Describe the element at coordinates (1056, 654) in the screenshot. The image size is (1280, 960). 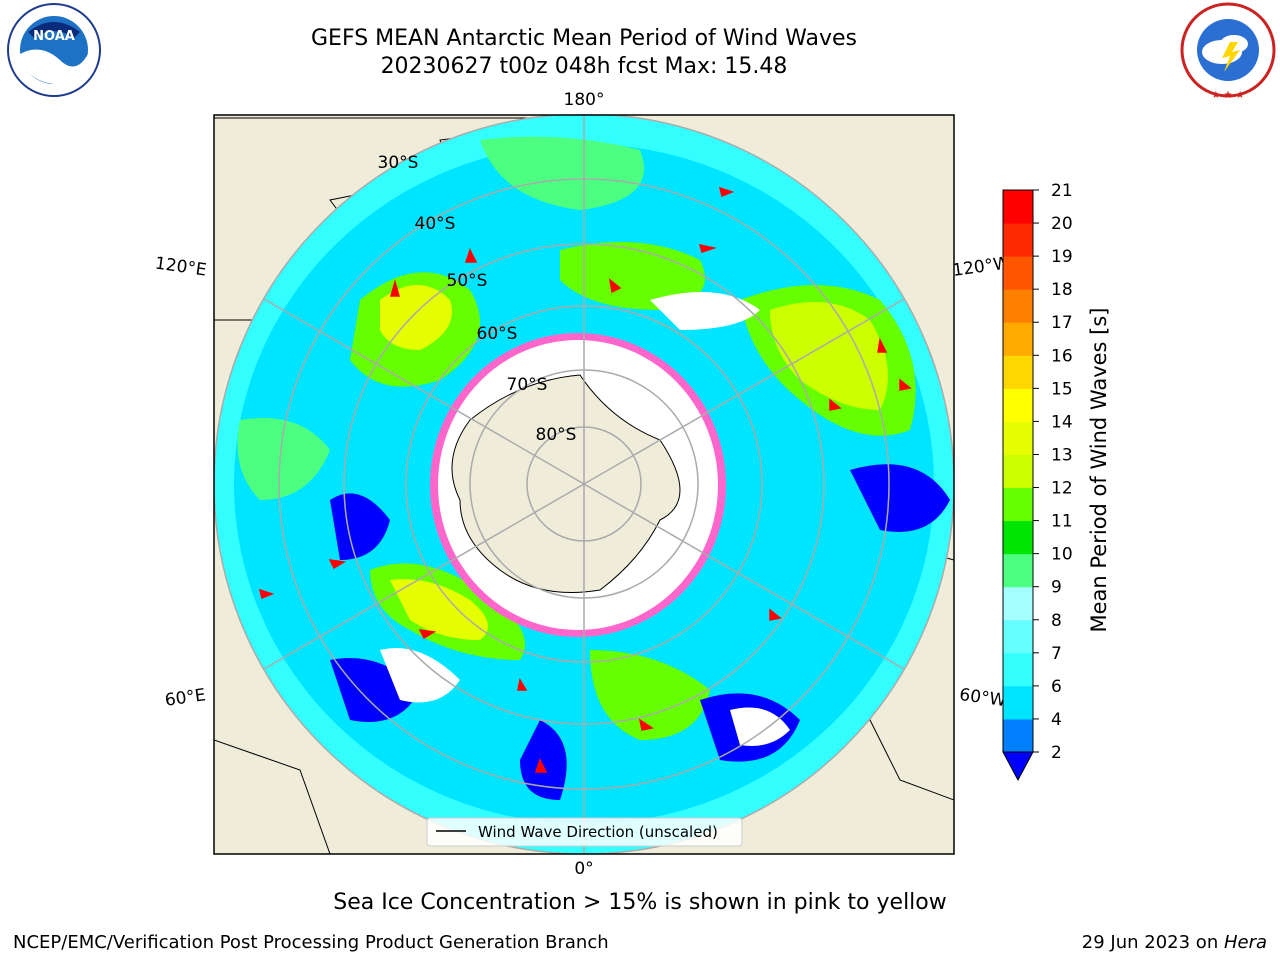
I see `colorbar-tick-label: 7` at that location.